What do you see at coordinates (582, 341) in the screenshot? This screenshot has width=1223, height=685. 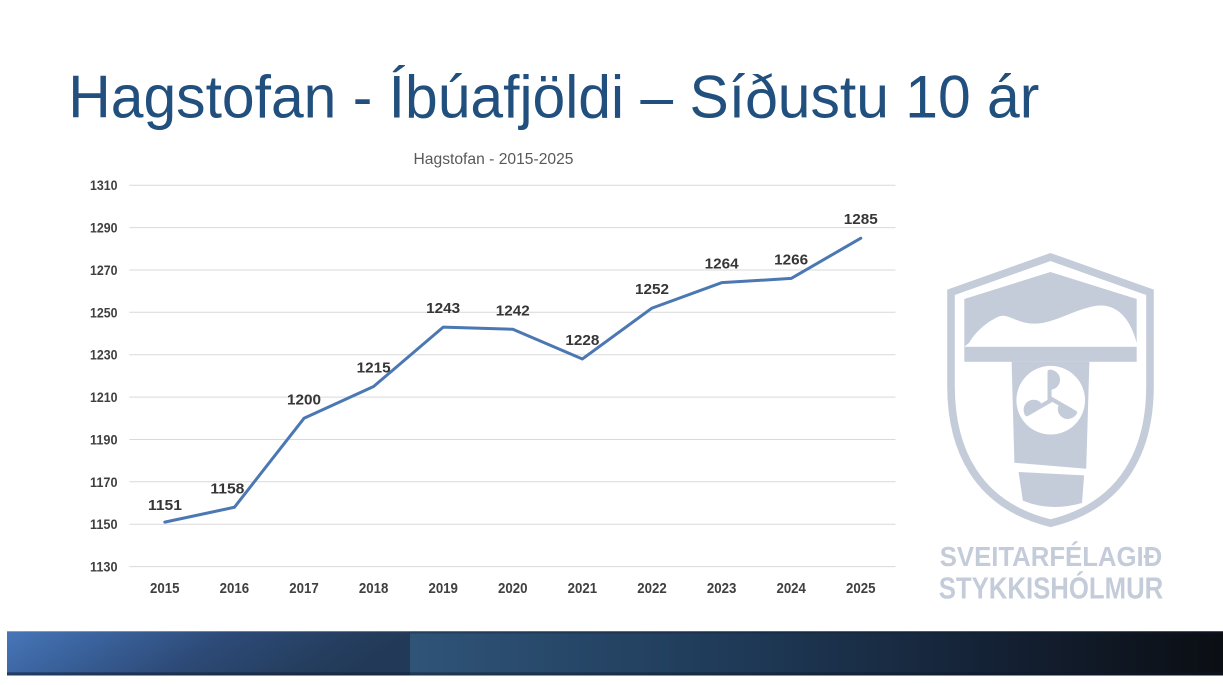 I see `svg-text: 1228` at bounding box center [582, 341].